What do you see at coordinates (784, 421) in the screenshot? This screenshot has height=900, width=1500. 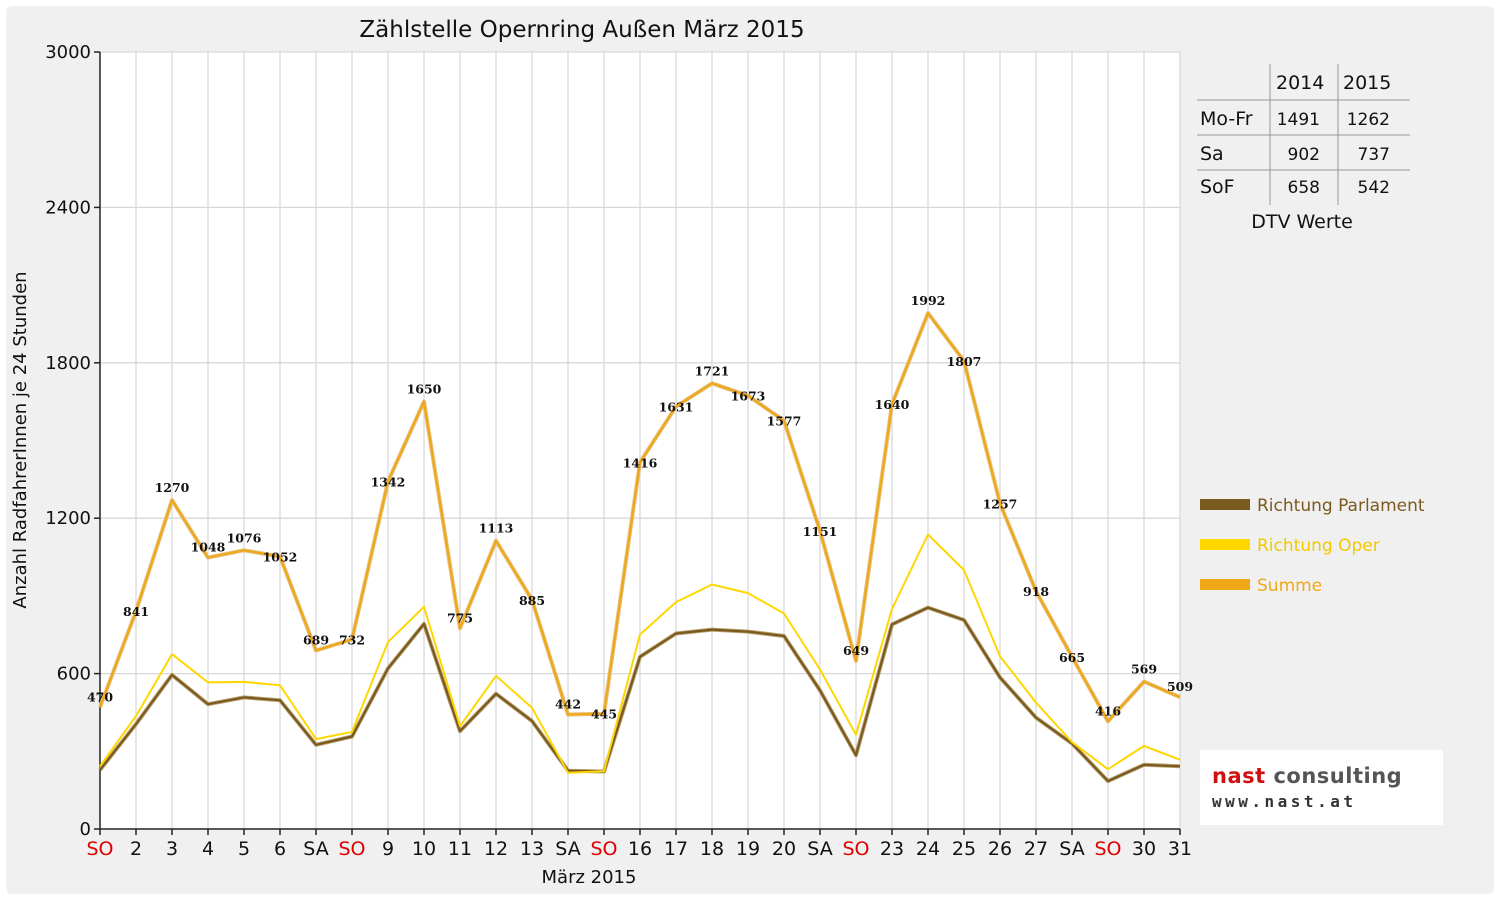 I see `data-label: 1577` at bounding box center [784, 421].